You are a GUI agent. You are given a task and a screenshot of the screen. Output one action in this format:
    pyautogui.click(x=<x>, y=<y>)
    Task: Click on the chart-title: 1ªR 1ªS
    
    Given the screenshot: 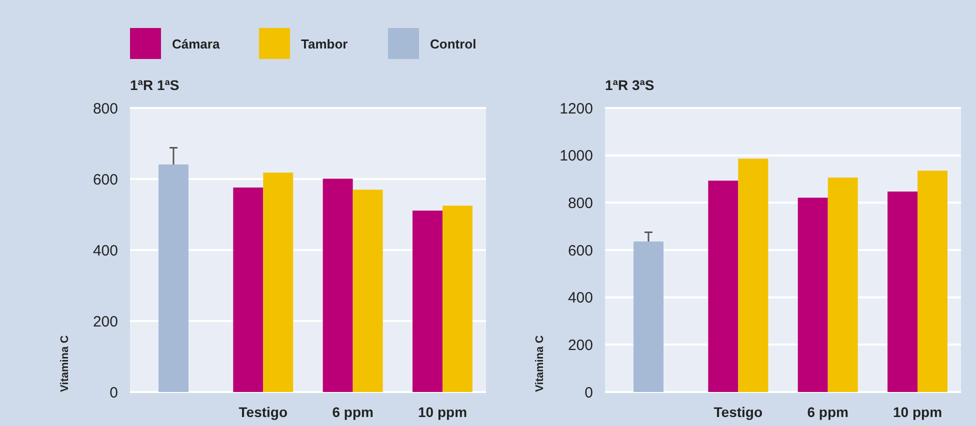 What is the action you would take?
    pyautogui.click(x=155, y=85)
    